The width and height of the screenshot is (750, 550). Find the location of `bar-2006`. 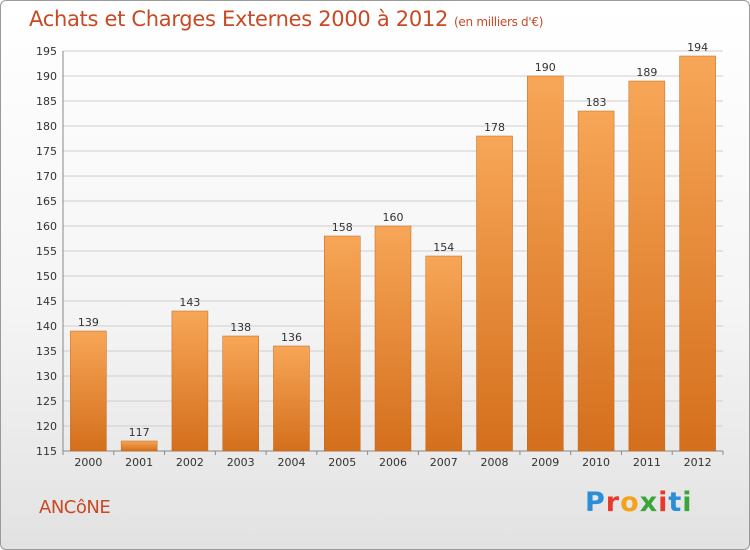

bar-2006 is located at coordinates (393, 338).